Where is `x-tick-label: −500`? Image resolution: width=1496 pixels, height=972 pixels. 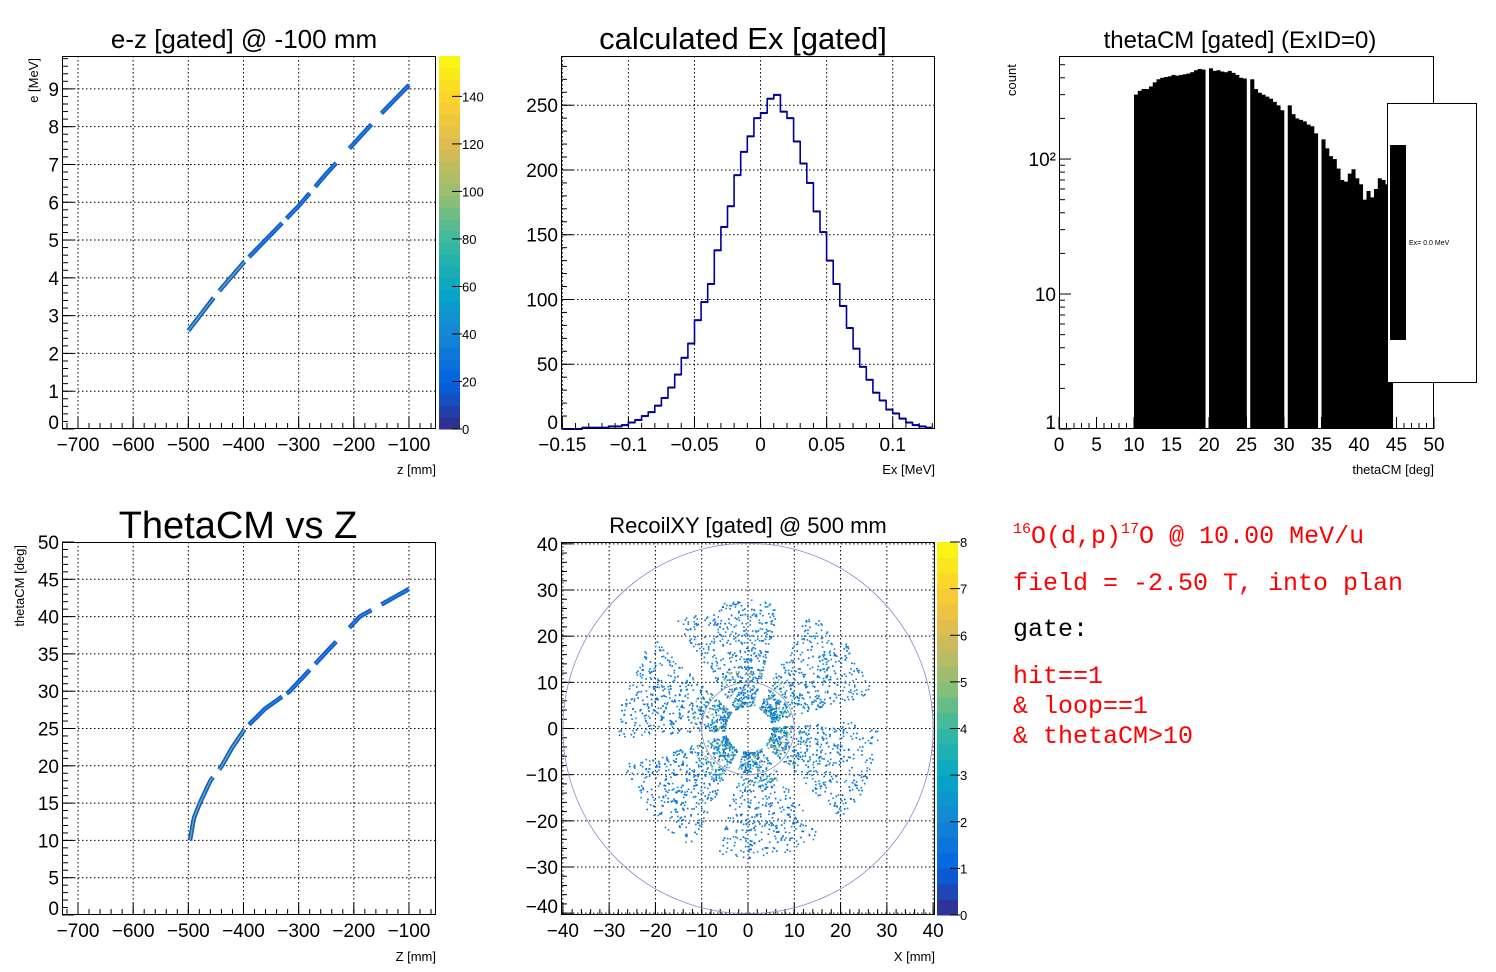
x-tick-label: −500 is located at coordinates (188, 931).